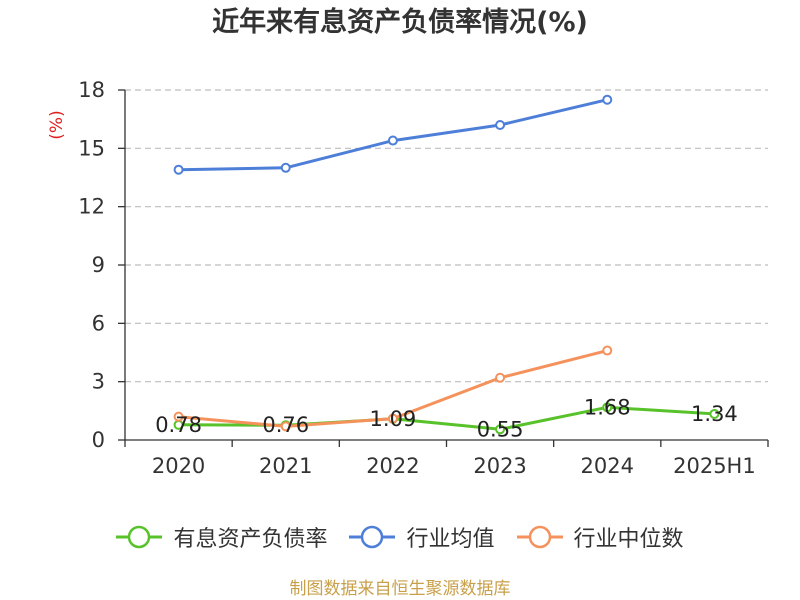 This screenshot has width=800, height=600. What do you see at coordinates (91, 207) in the screenshot?
I see `y-tick-label: 12` at bounding box center [91, 207].